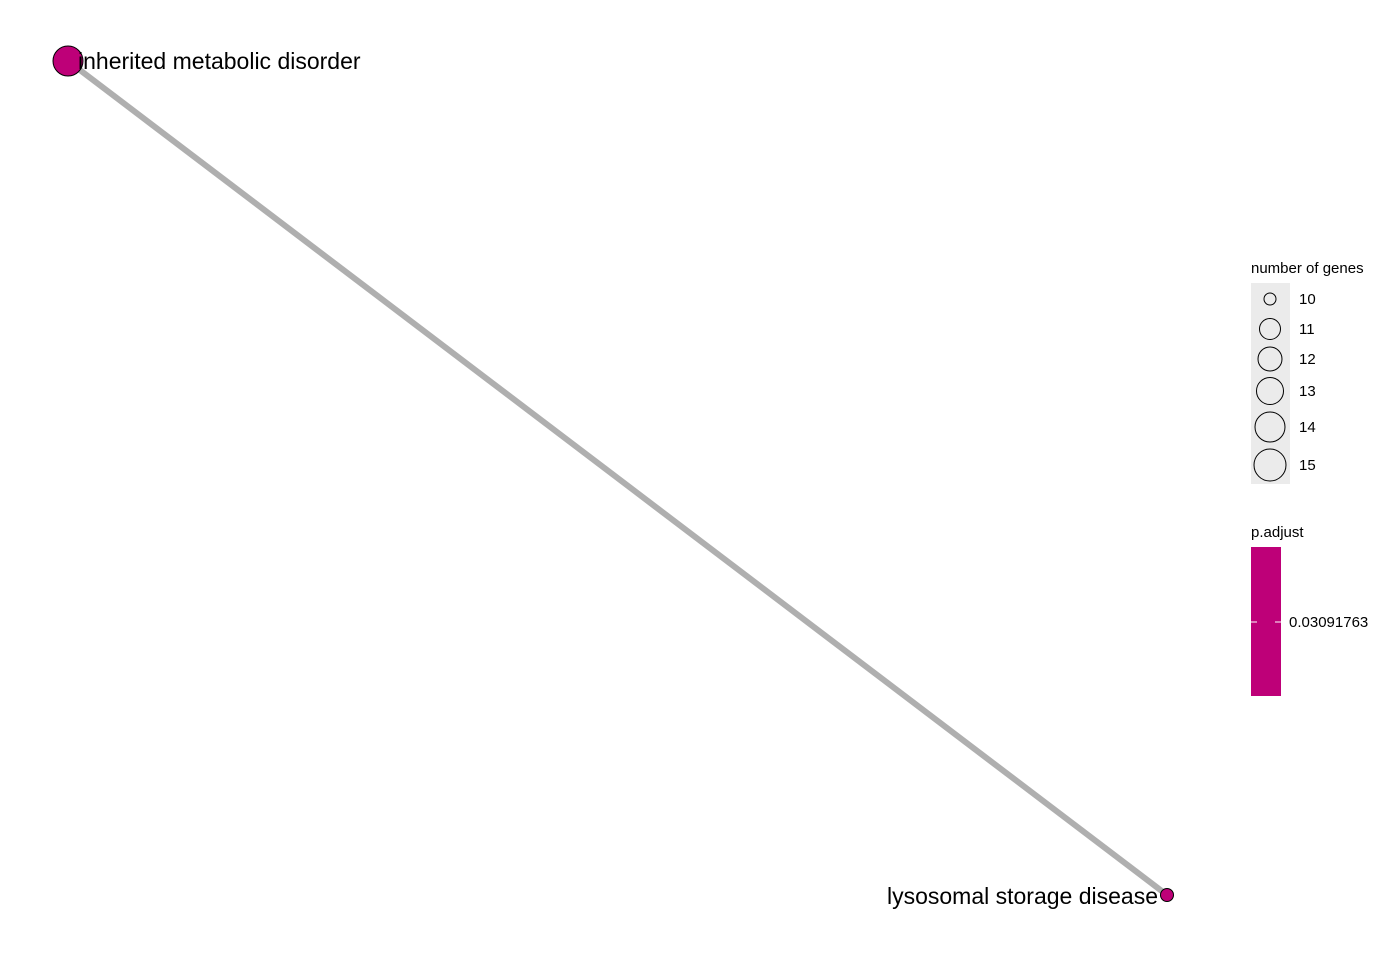 The height and width of the screenshot is (960, 1400). Describe the element at coordinates (1307, 391) in the screenshot. I see `size-key-label-13: 13` at that location.